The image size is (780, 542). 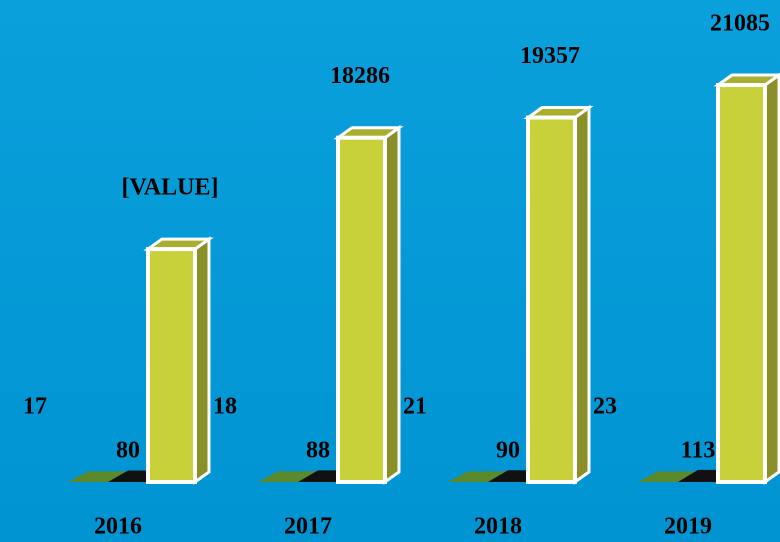 I want to click on x-tick-label: 2017, so click(x=308, y=527).